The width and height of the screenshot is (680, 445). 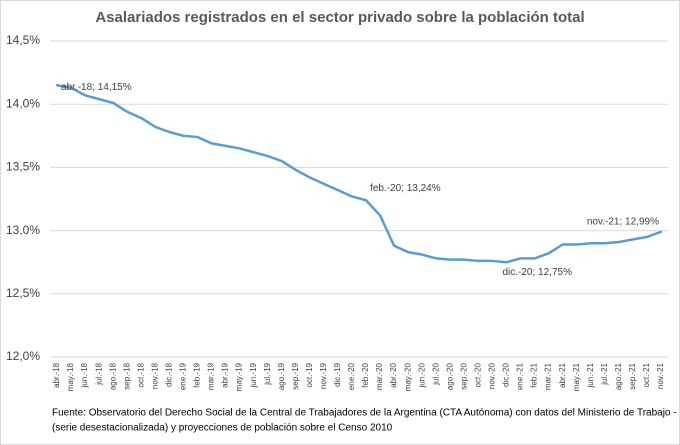 What do you see at coordinates (281, 376) in the screenshot?
I see `x-tick-label: ago.-19` at bounding box center [281, 376].